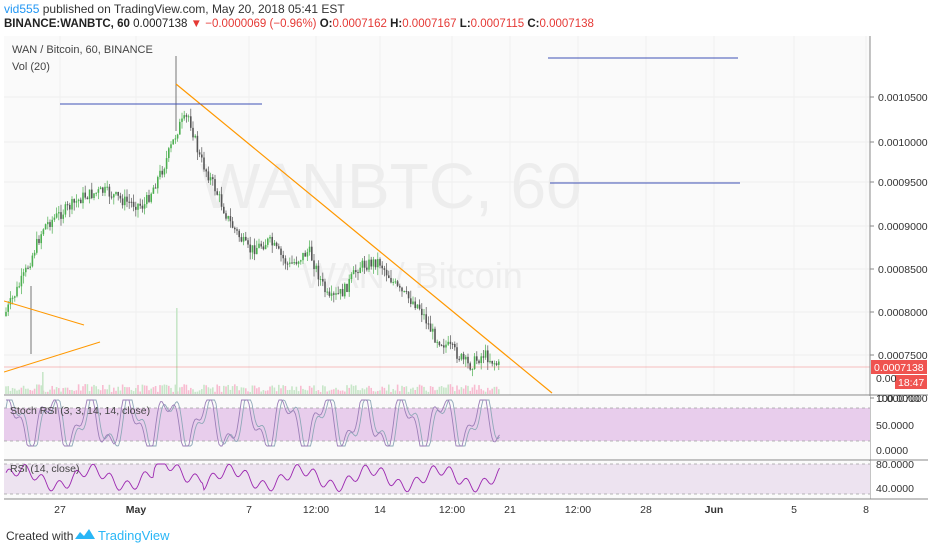 The image size is (932, 550). What do you see at coordinates (252, 351) in the screenshot?
I see `volume-bars` at bounding box center [252, 351].